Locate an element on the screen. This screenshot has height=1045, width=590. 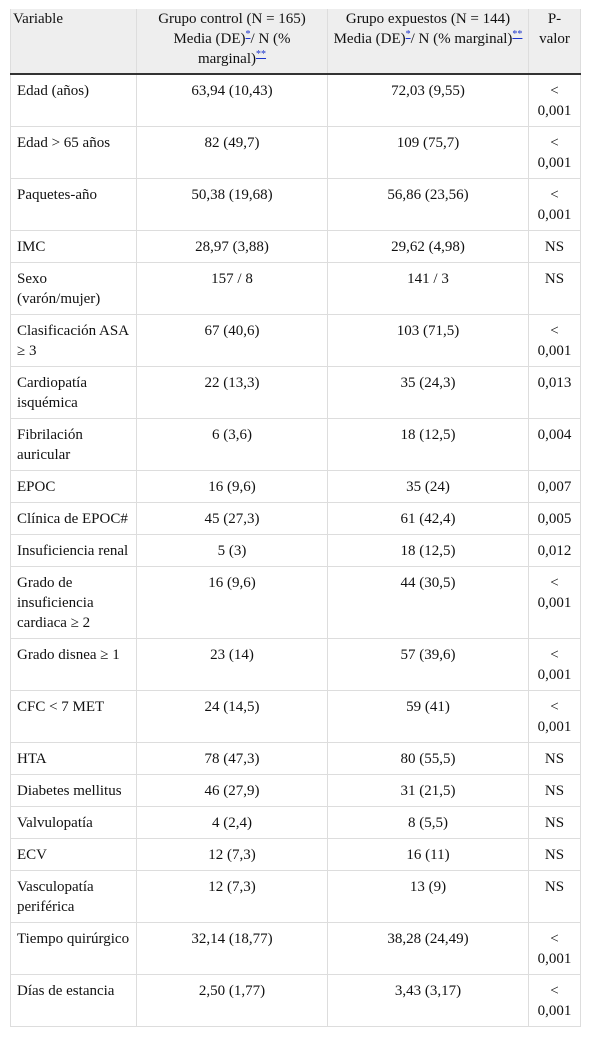
header-cell: P-valor is located at coordinates (554, 42).